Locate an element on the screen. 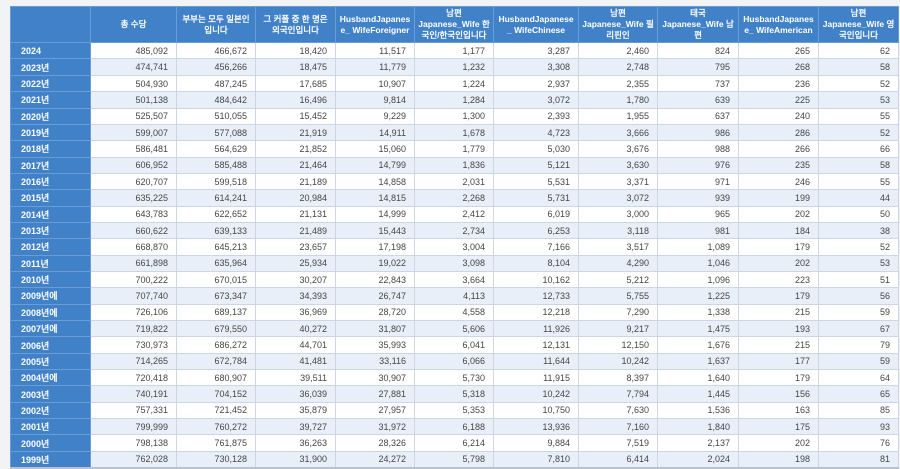 The width and height of the screenshot is (900, 469). data-cell: 5,731 is located at coordinates (536, 198).